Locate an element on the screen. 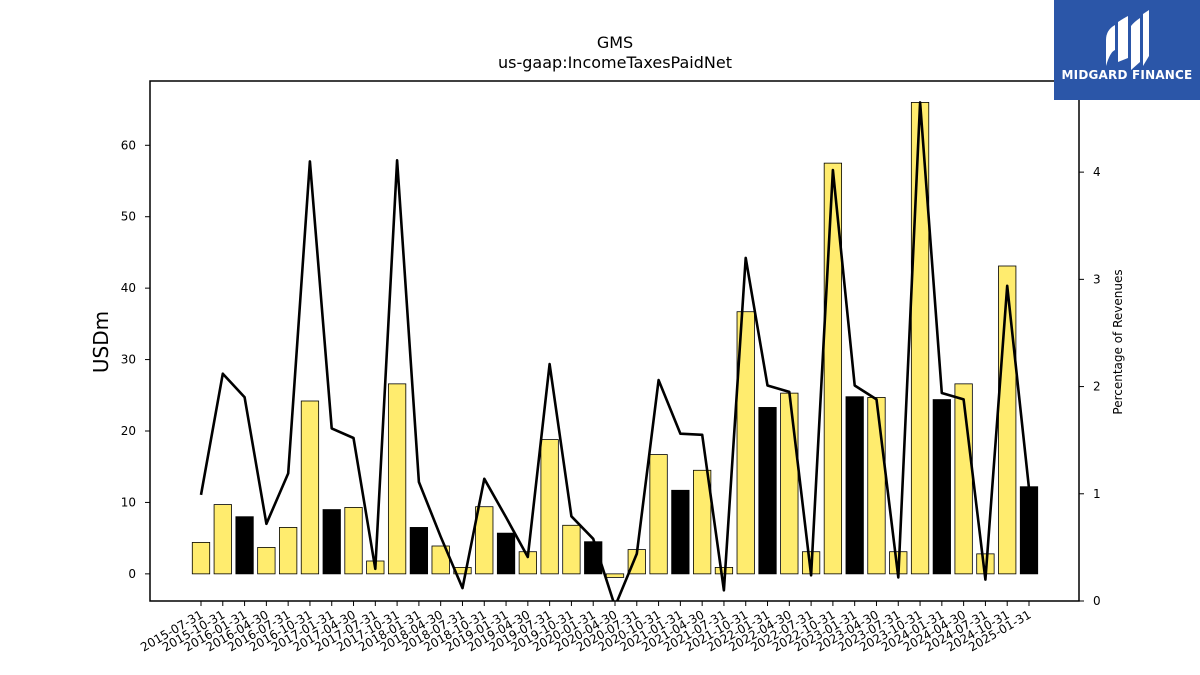 Image resolution: width=1200 pixels, height=675 pixels. y-tick-label-right-1: 1 is located at coordinates (1097, 494).